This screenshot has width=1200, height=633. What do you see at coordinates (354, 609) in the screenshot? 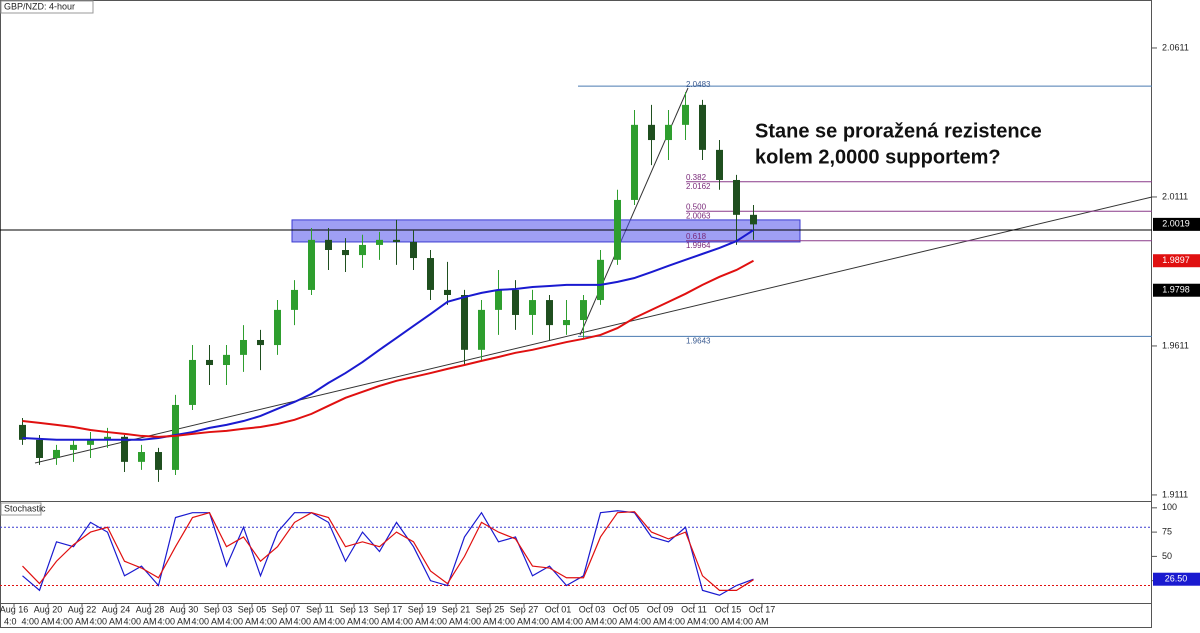
I see `x-tick-label: Sep 13` at bounding box center [354, 609].